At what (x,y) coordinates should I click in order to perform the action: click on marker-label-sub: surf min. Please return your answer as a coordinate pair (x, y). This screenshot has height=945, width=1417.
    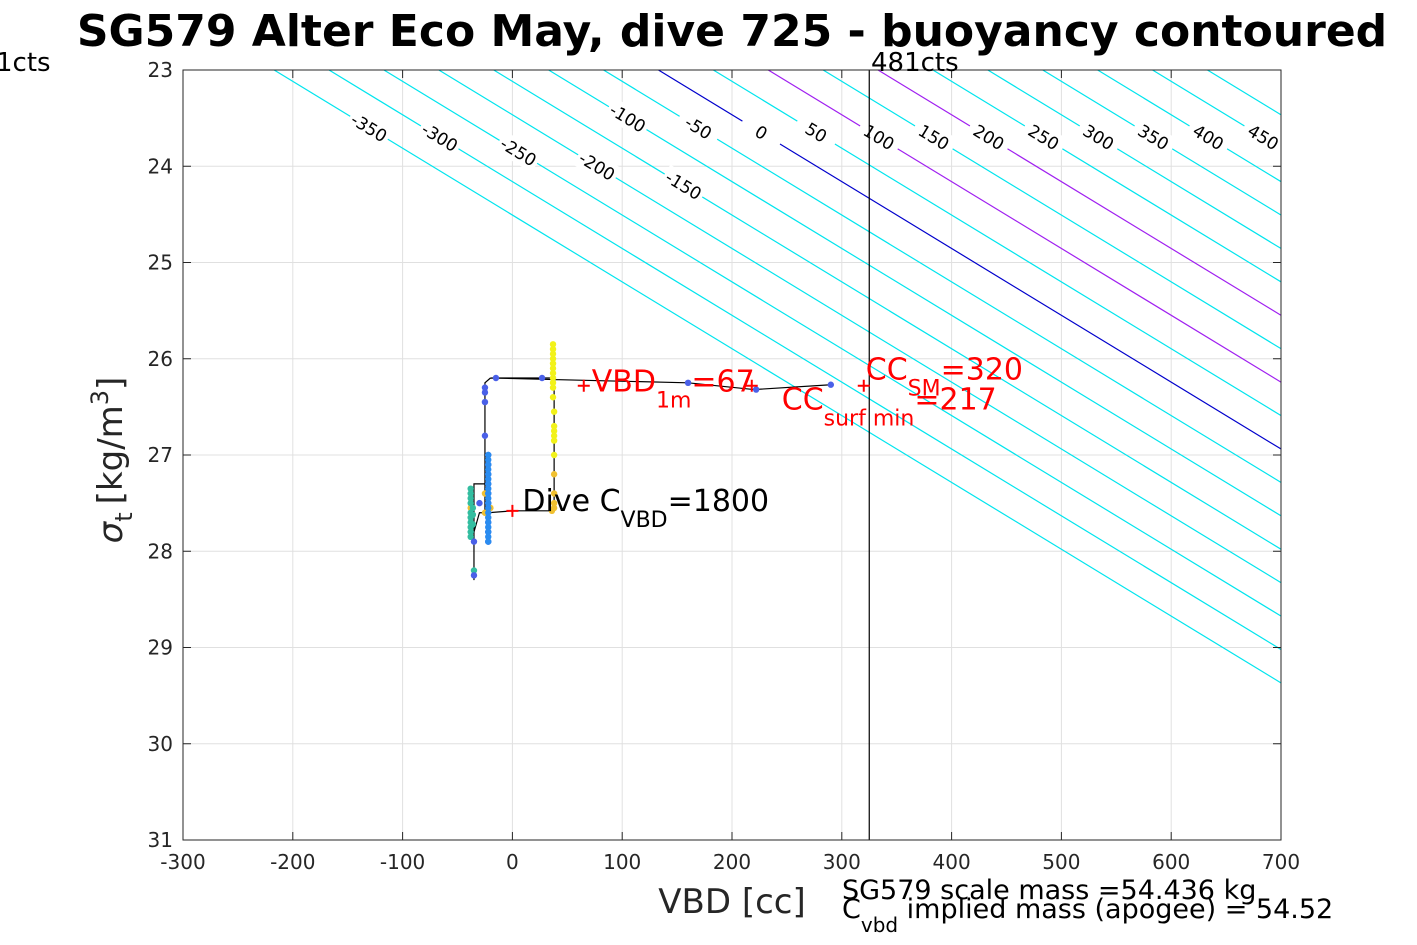
    Looking at the image, I should click on (869, 419).